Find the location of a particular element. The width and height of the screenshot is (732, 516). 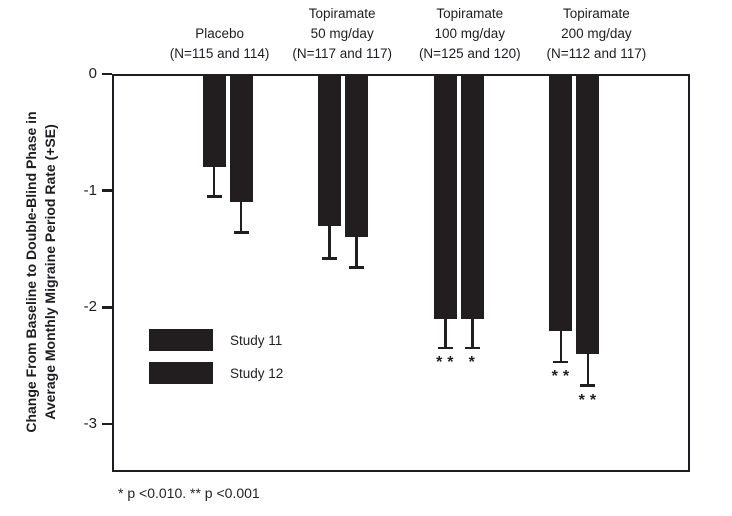

column-header-line: 200 mg/day is located at coordinates (596, 33).